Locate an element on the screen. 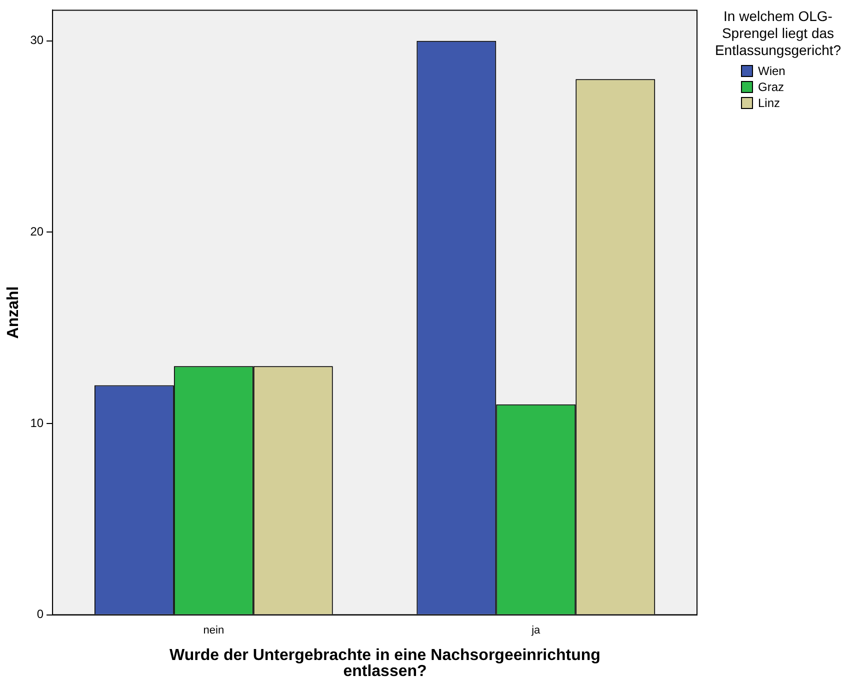  x-tick-label: ja is located at coordinates (536, 630).